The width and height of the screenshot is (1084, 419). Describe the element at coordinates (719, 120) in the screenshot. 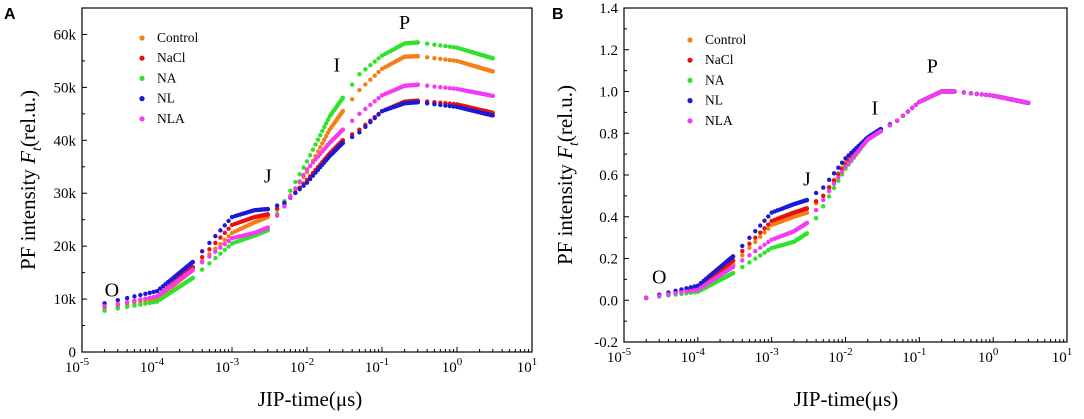

I see `panel-b-legend-label-nla: NLA` at that location.